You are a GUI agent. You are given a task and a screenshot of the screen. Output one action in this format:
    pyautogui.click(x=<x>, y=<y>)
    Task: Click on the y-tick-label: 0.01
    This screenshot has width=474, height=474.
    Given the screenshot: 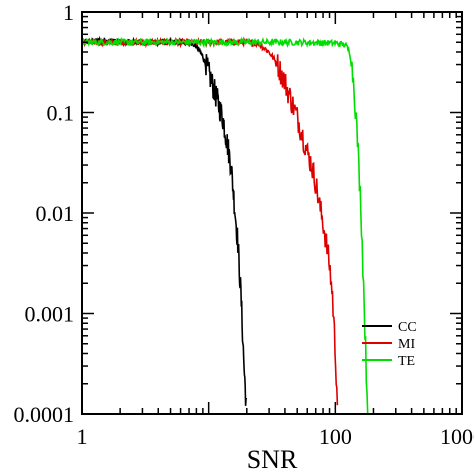 What is the action you would take?
    pyautogui.click(x=55, y=213)
    